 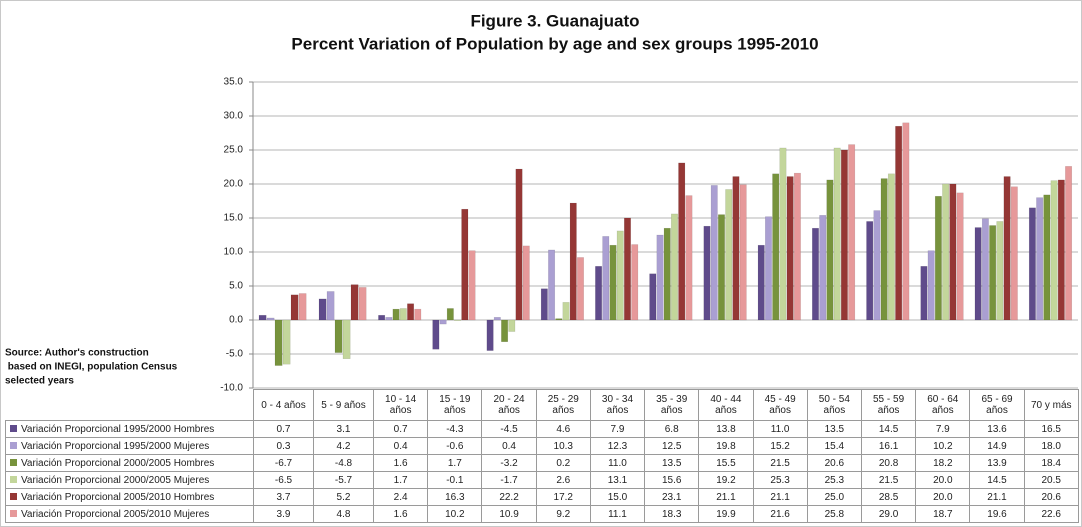 I want to click on value-cell: 13.6, so click(x=997, y=429).